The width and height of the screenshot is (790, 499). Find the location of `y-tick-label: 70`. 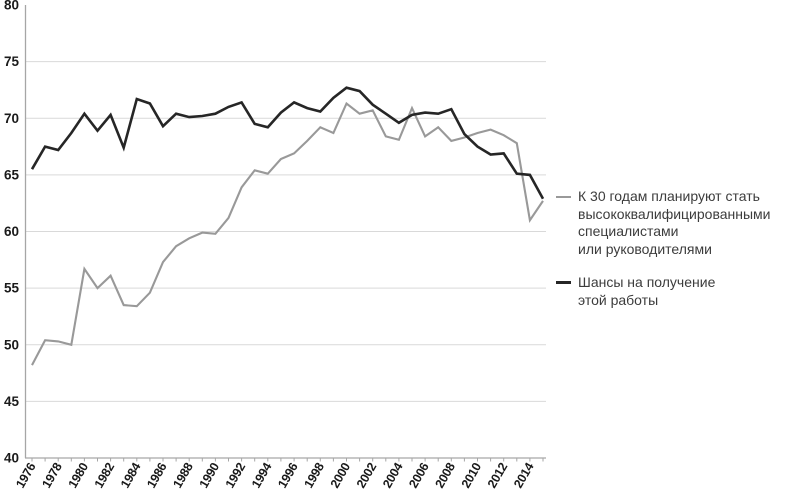

y-tick-label: 70 is located at coordinates (11, 118).